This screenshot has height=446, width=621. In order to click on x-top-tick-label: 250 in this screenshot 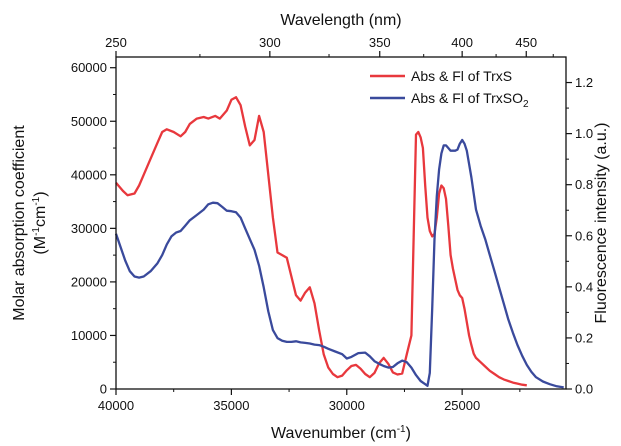, I will do `click(116, 42)`.